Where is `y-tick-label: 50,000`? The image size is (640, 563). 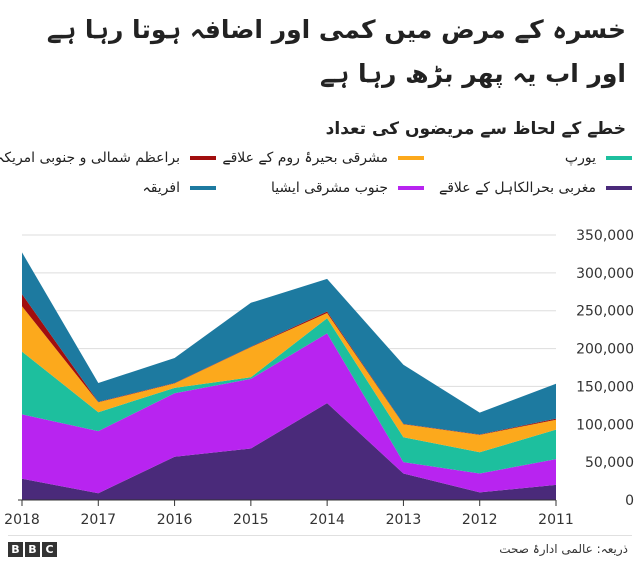
y-tick-label: 50,000 is located at coordinates (609, 463).